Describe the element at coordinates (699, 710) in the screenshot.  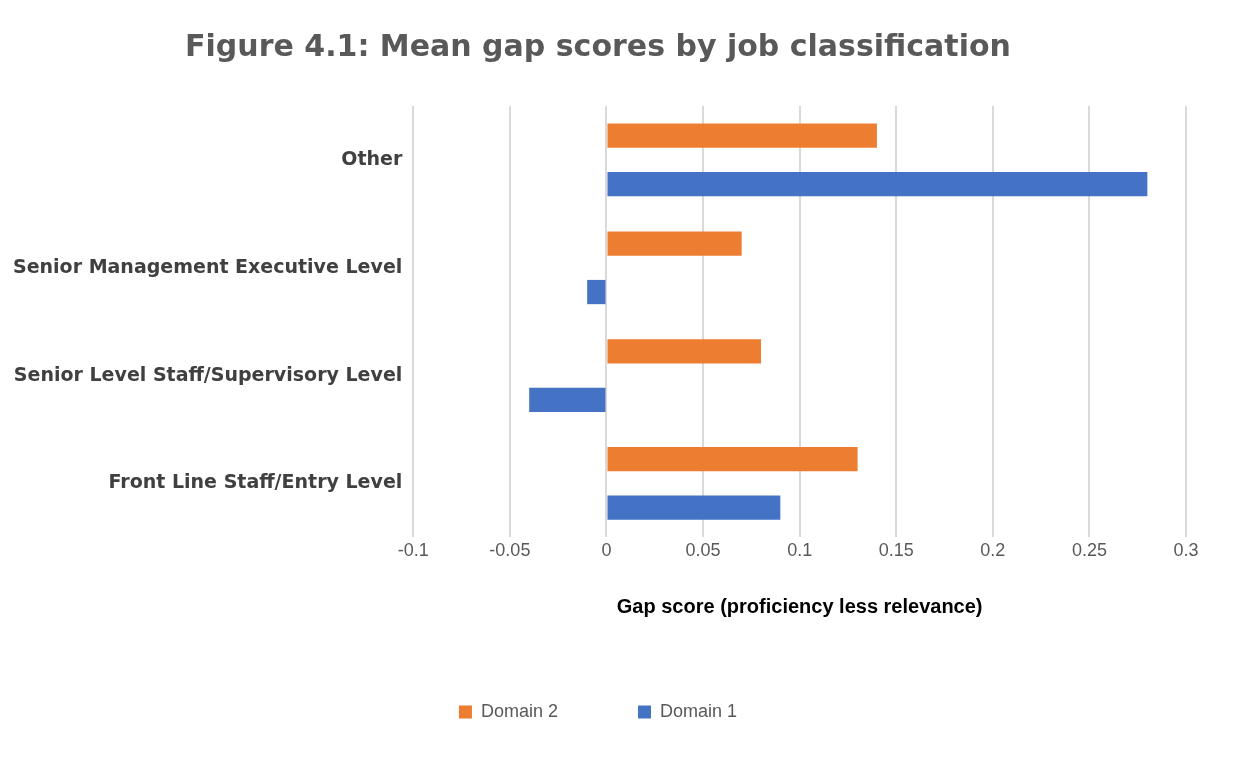
I see `legend-label: Domain 1` at that location.